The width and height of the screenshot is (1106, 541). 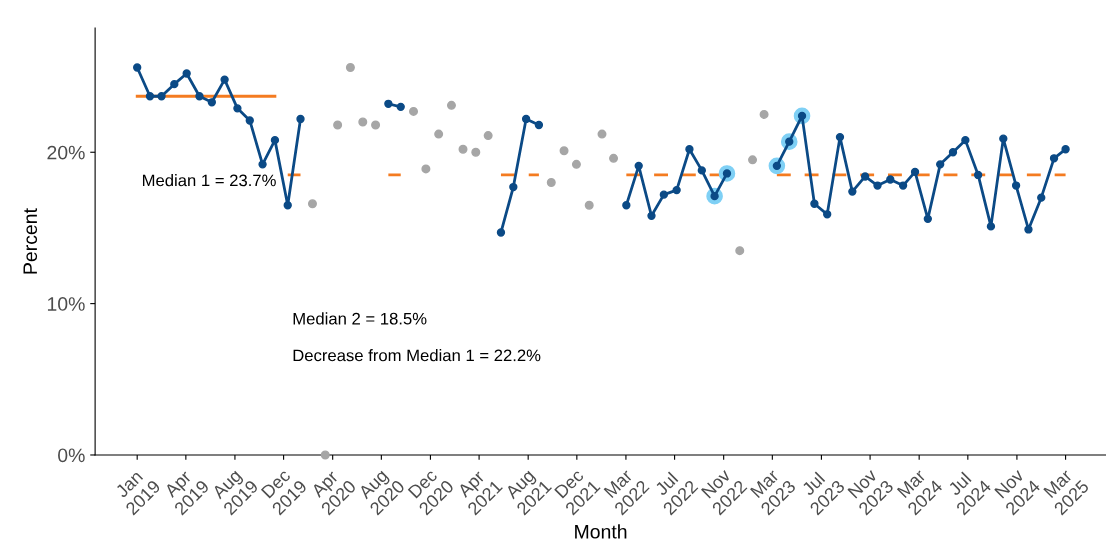 What do you see at coordinates (209, 180) in the screenshot?
I see `annotation: Median 1 = 23.7%` at bounding box center [209, 180].